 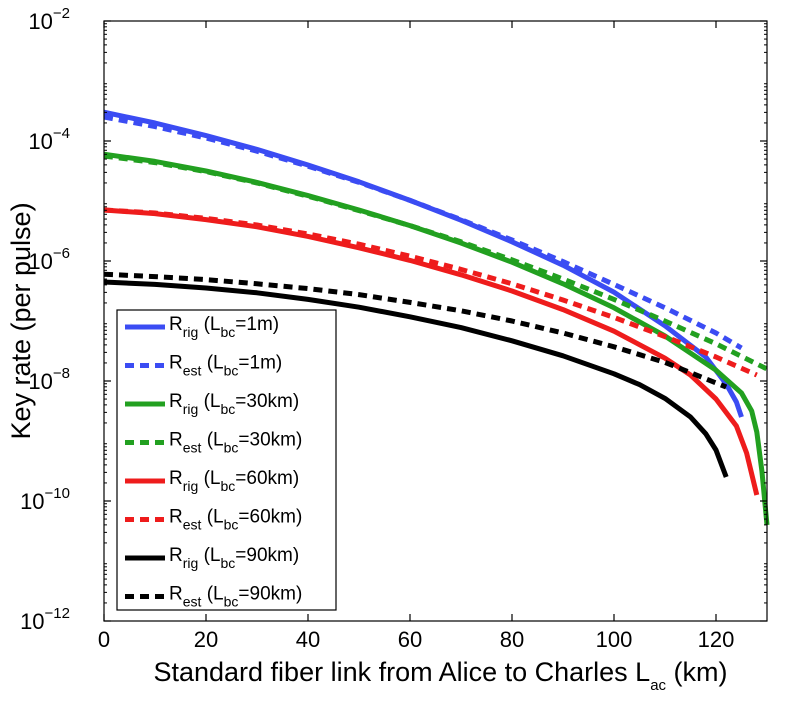 I want to click on y-tick-label: 10⁻⁸, so click(x=49, y=379).